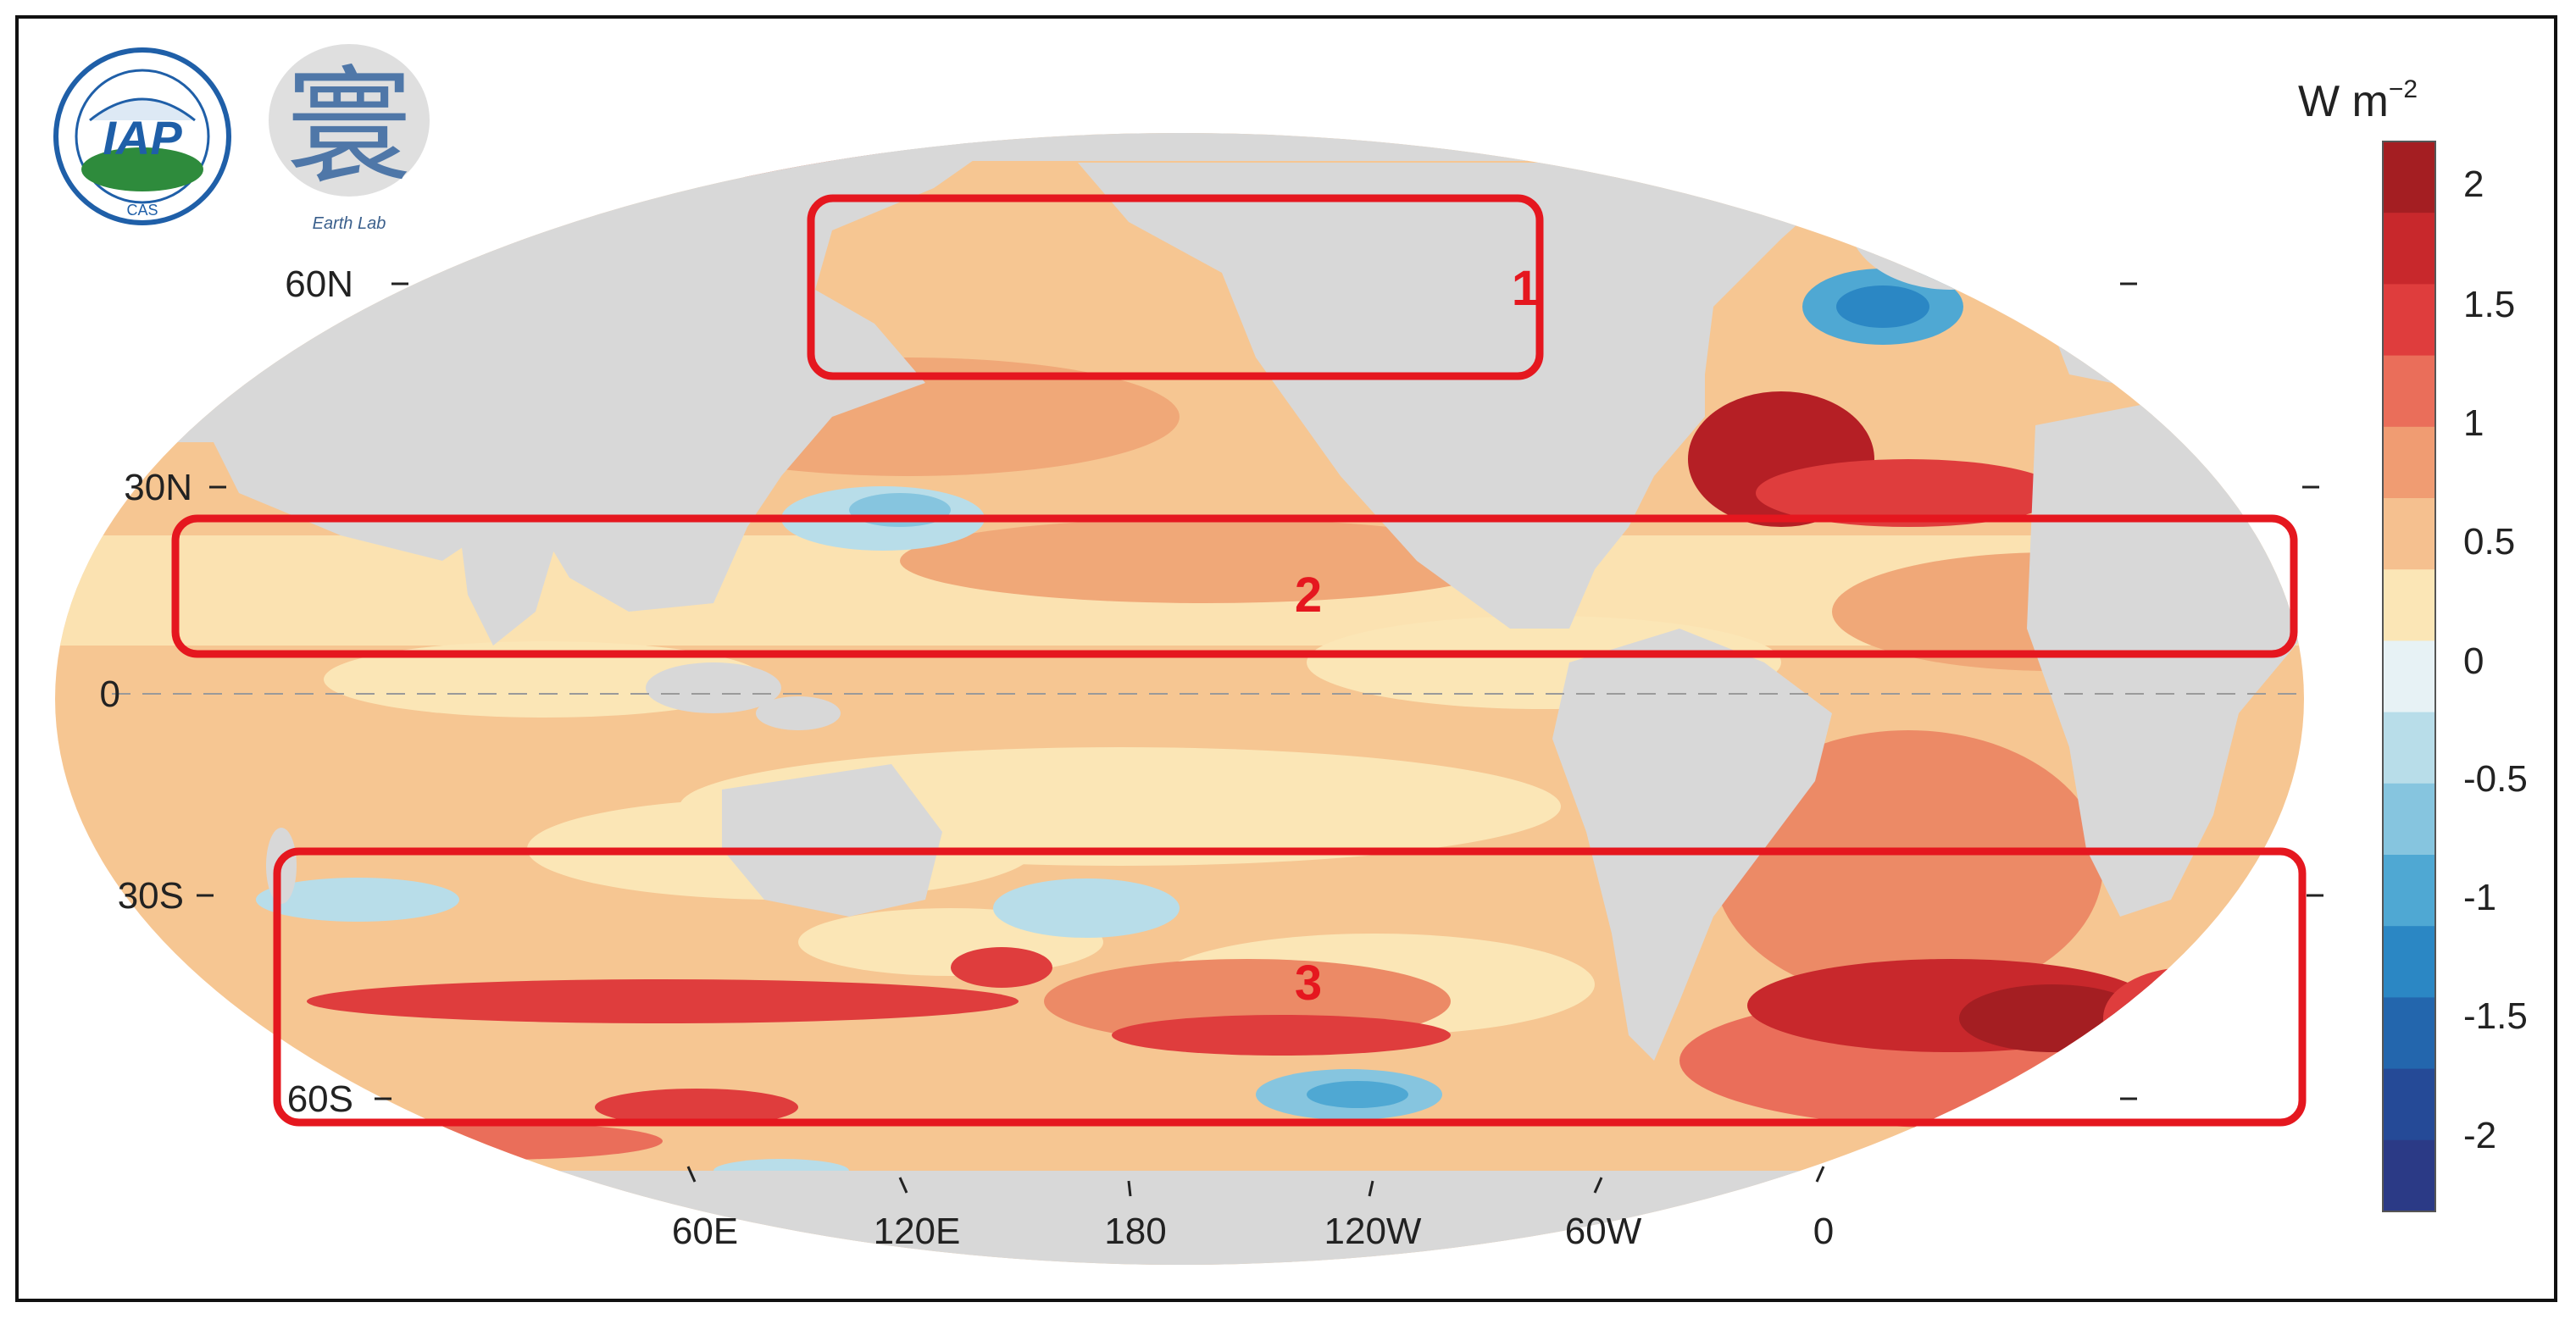 The width and height of the screenshot is (2576, 1319). What do you see at coordinates (1525, 288) in the screenshot?
I see `region-label-1: 1` at bounding box center [1525, 288].